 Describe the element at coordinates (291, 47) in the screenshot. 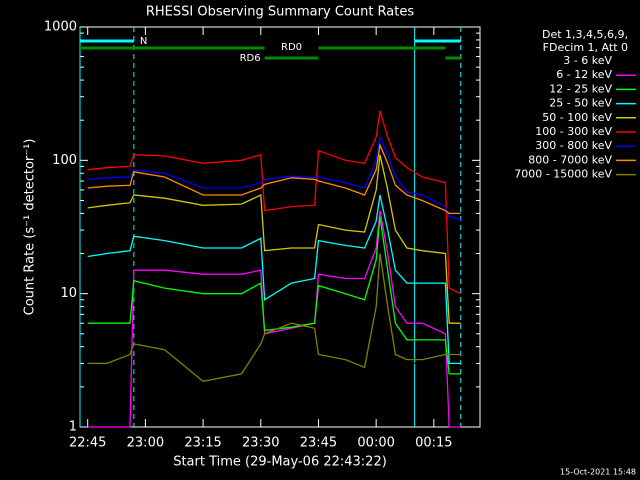

I see `flag-label: RD0` at that location.